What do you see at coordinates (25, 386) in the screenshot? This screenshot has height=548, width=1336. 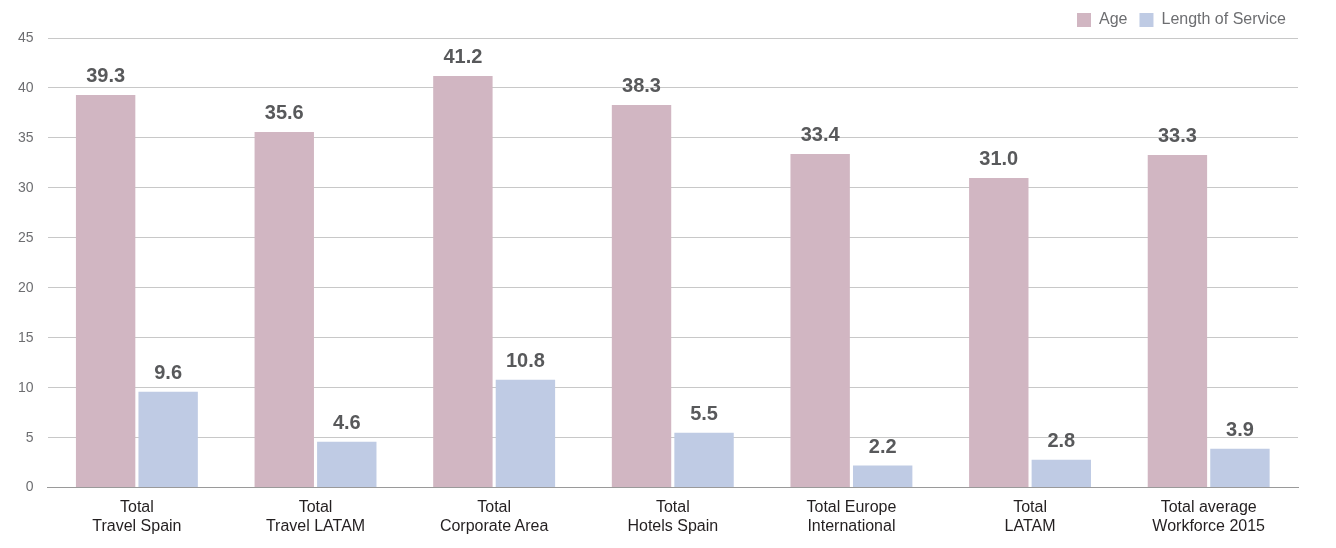 I see `y-tick-label: 10` at bounding box center [25, 386].